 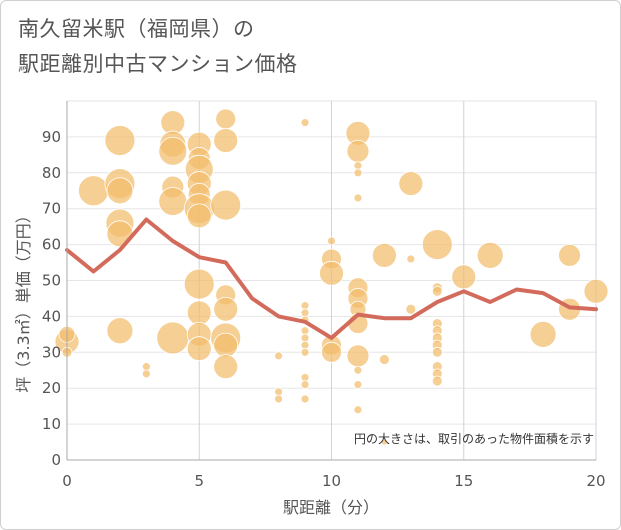 What do you see at coordinates (23, 299) in the screenshot?
I see `y-axis-label: 坪（3.3㎡）単価（万円）` at bounding box center [23, 299].